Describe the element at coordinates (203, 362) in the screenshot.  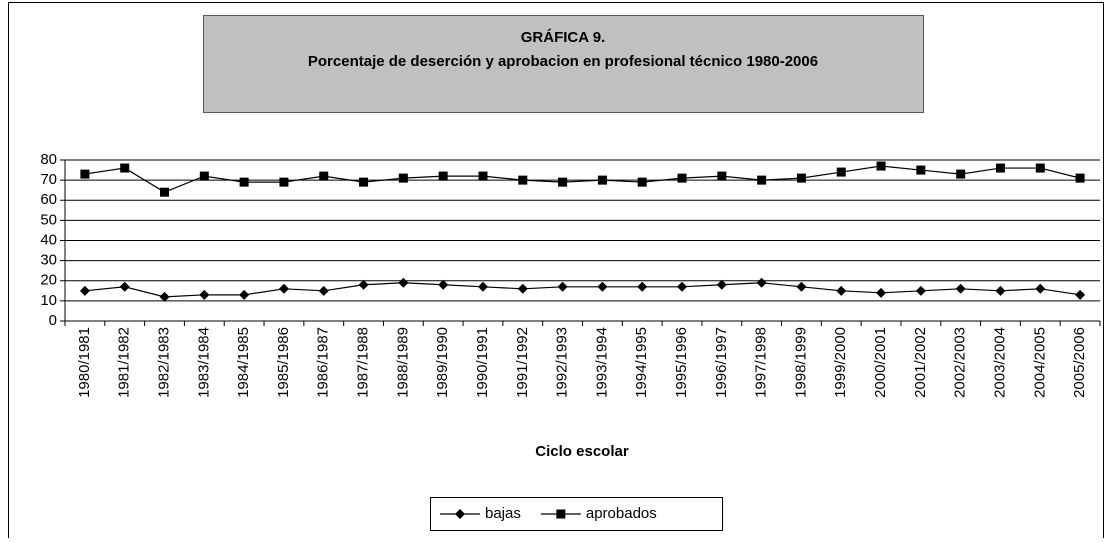
I see `x-tick-label: 1983/1984` at that location.